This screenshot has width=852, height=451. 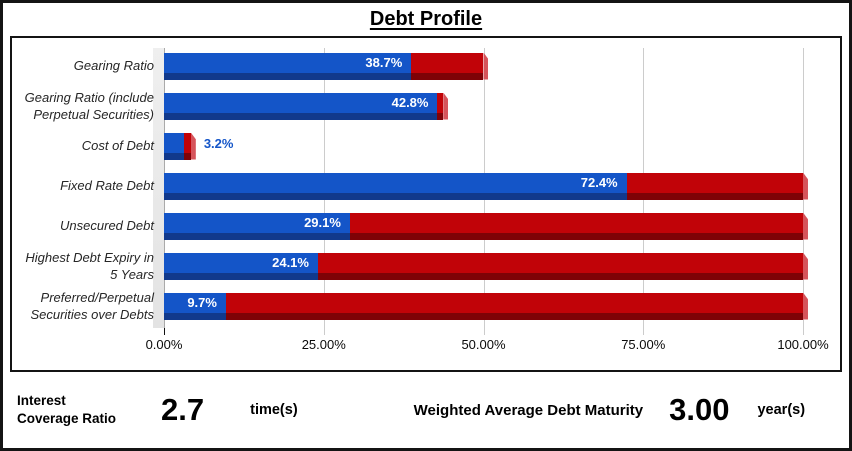 I want to click on x-axis: 0.00% 25.00% 50.00% 75.00% 100.00%, so click(x=487, y=349).